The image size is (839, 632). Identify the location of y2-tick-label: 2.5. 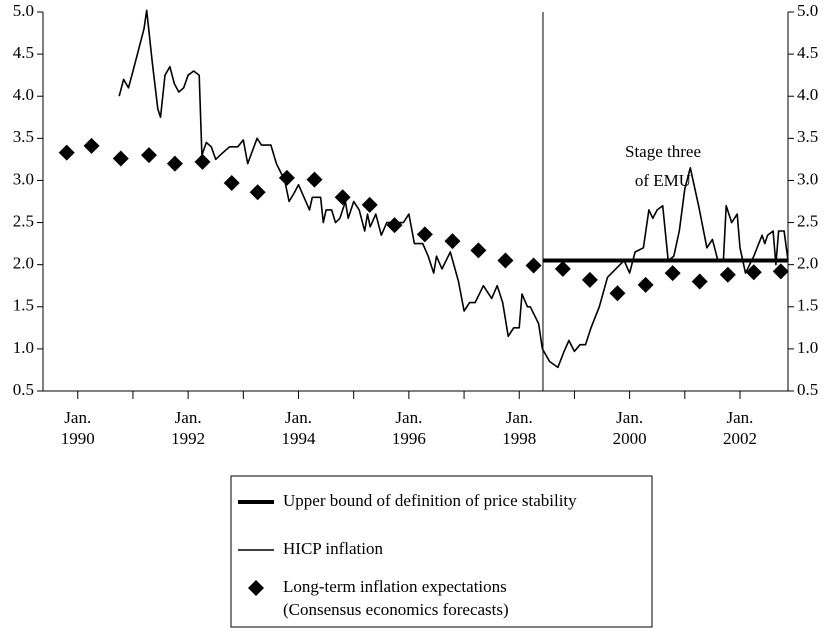
(807, 220).